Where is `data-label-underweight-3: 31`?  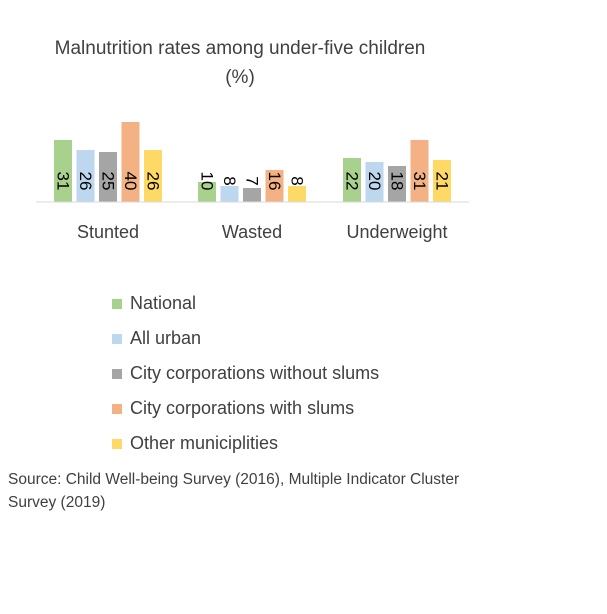 data-label-underweight-3: 31 is located at coordinates (419, 181).